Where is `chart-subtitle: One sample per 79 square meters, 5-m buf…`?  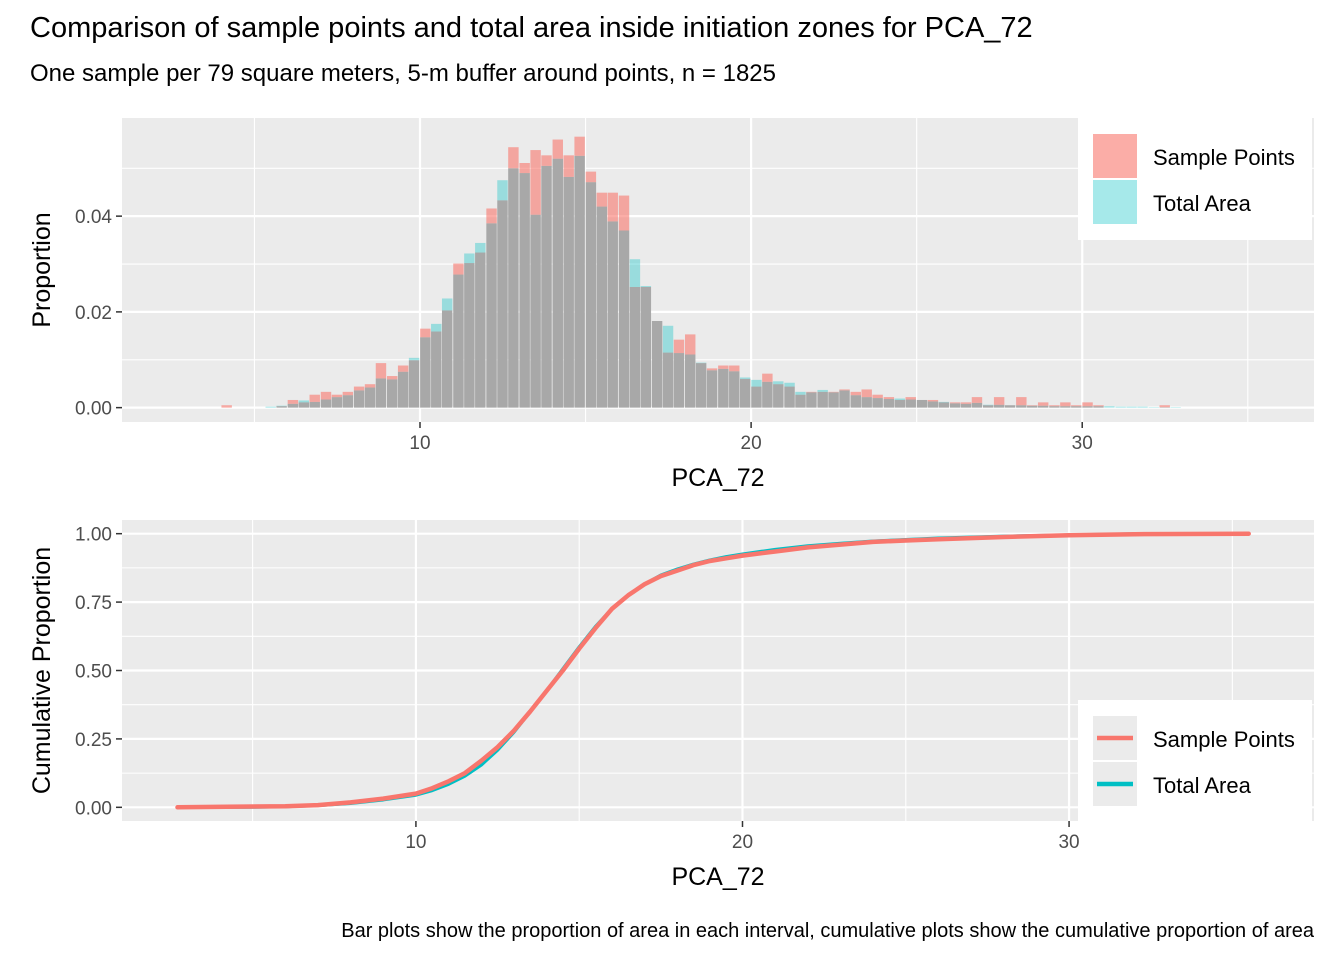 chart-subtitle: One sample per 79 square meters, 5-m buf… is located at coordinates (403, 73).